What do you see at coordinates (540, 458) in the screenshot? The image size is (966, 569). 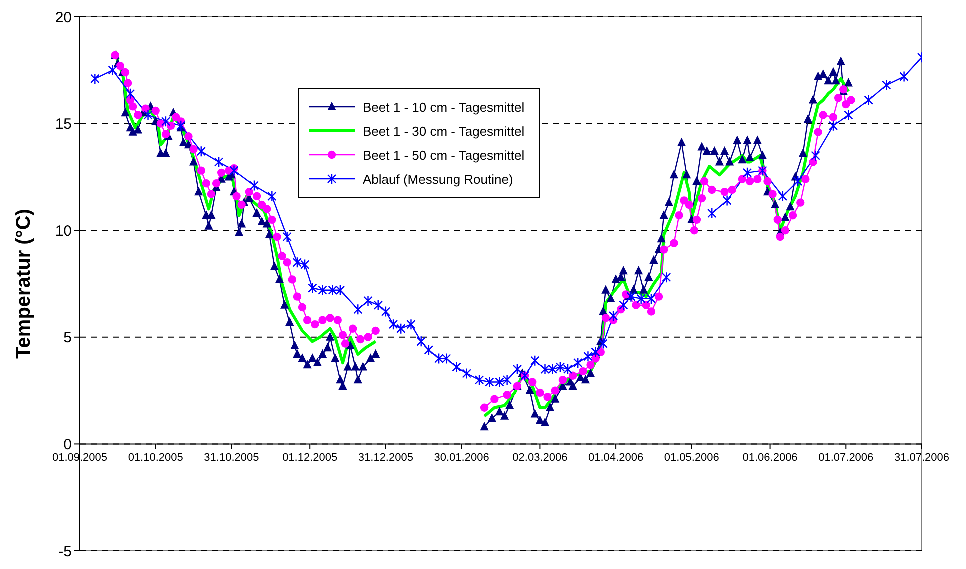 I see `x-tick-label: 02.03.2006` at bounding box center [540, 458].